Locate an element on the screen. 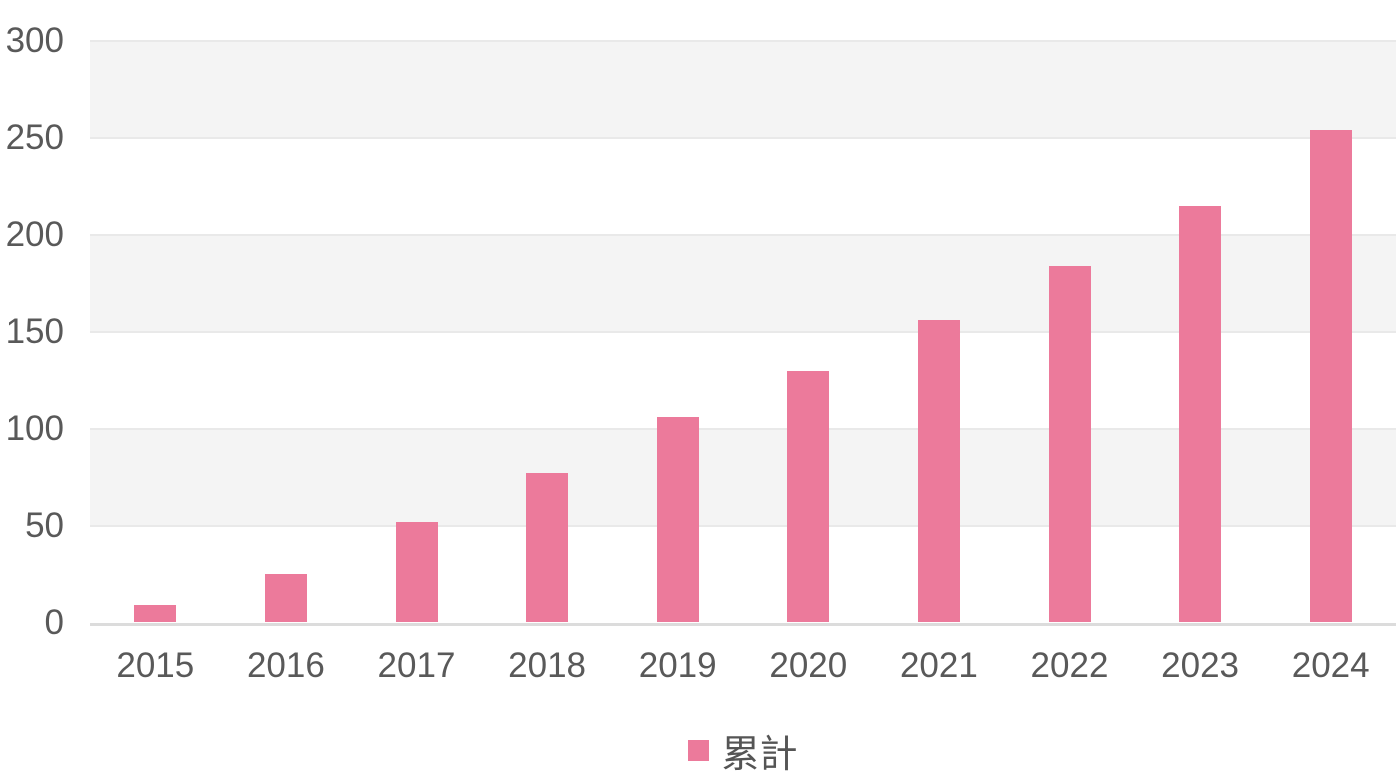  x-tick-label-2016: 2016 is located at coordinates (285, 665).